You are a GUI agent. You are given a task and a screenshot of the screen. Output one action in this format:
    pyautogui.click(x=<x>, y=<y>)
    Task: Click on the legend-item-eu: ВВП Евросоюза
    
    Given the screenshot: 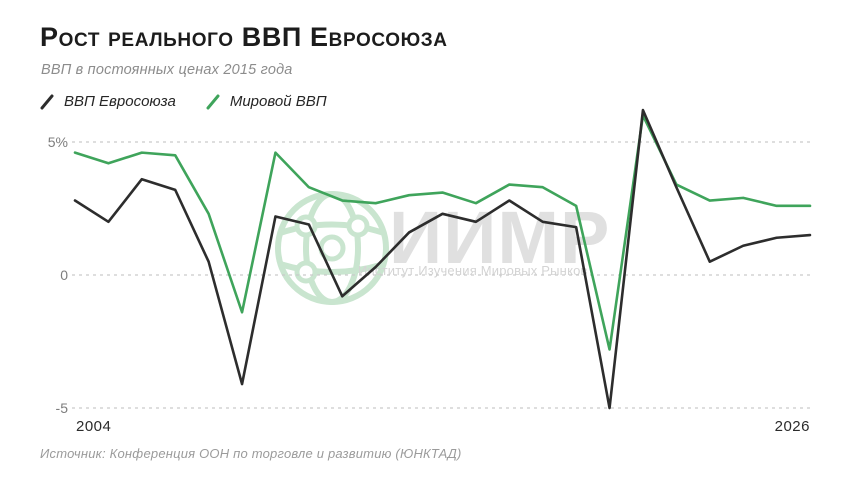 What is the action you would take?
    pyautogui.click(x=108, y=101)
    